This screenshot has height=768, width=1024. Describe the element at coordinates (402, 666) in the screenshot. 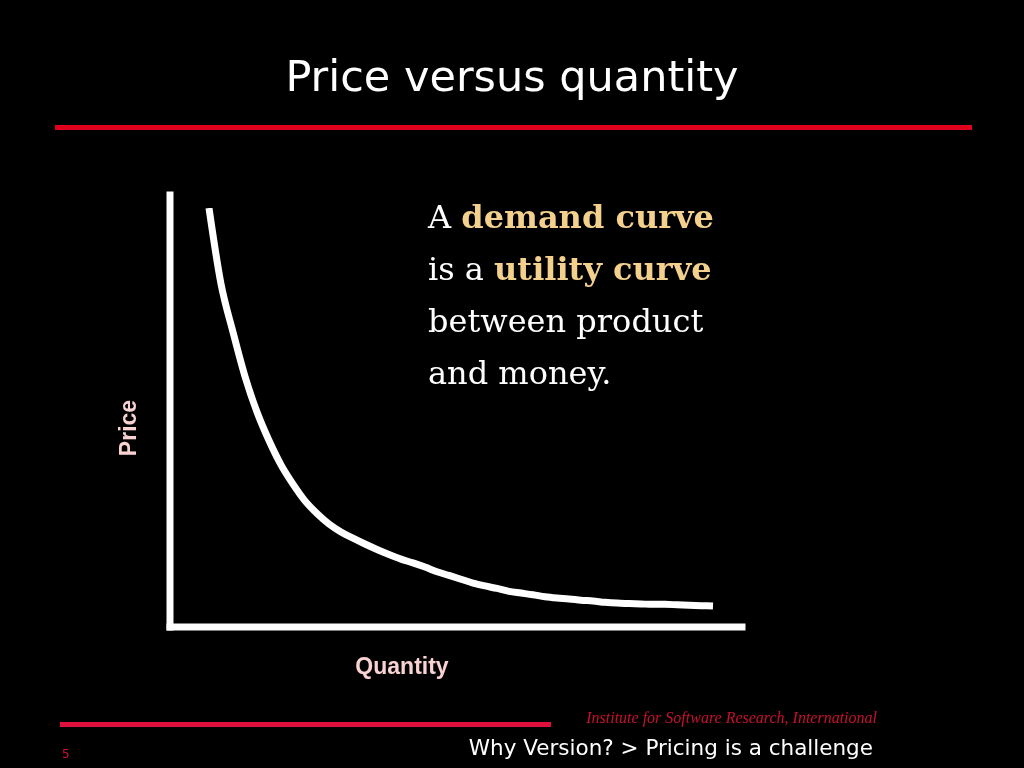

I see `x-axis-title: Quantity` at that location.